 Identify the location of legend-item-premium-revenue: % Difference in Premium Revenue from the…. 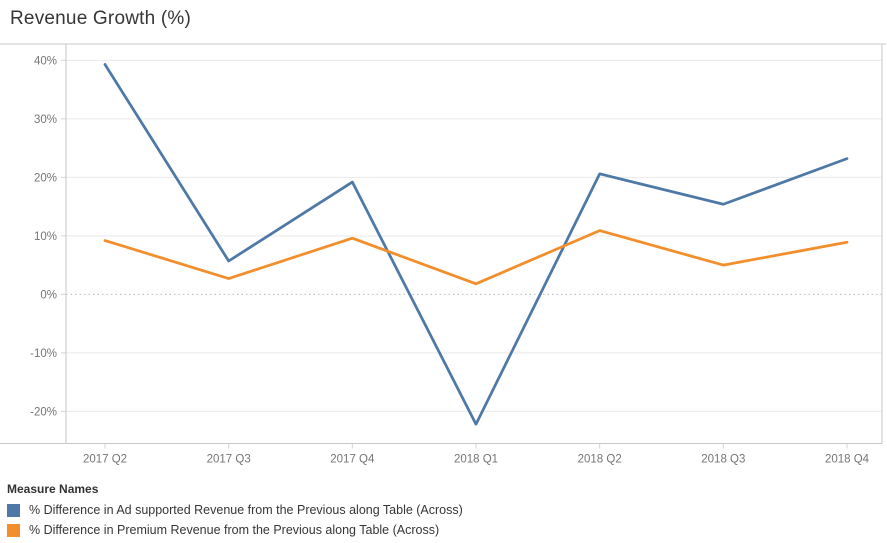
(307, 530).